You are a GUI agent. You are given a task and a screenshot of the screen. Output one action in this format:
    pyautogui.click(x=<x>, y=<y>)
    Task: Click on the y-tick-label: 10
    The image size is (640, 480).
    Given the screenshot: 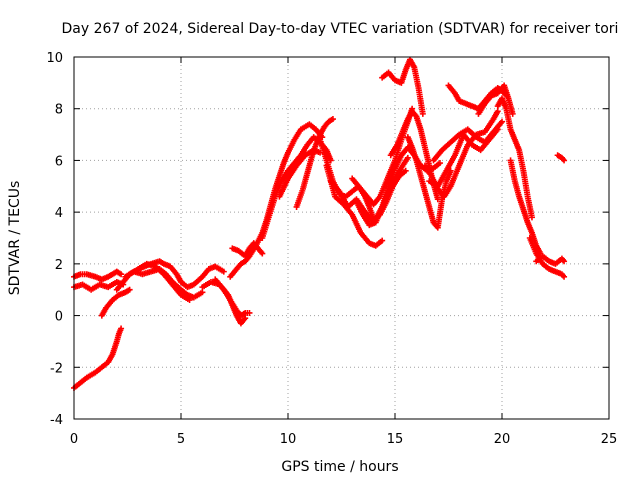 What is the action you would take?
    pyautogui.click(x=54, y=58)
    